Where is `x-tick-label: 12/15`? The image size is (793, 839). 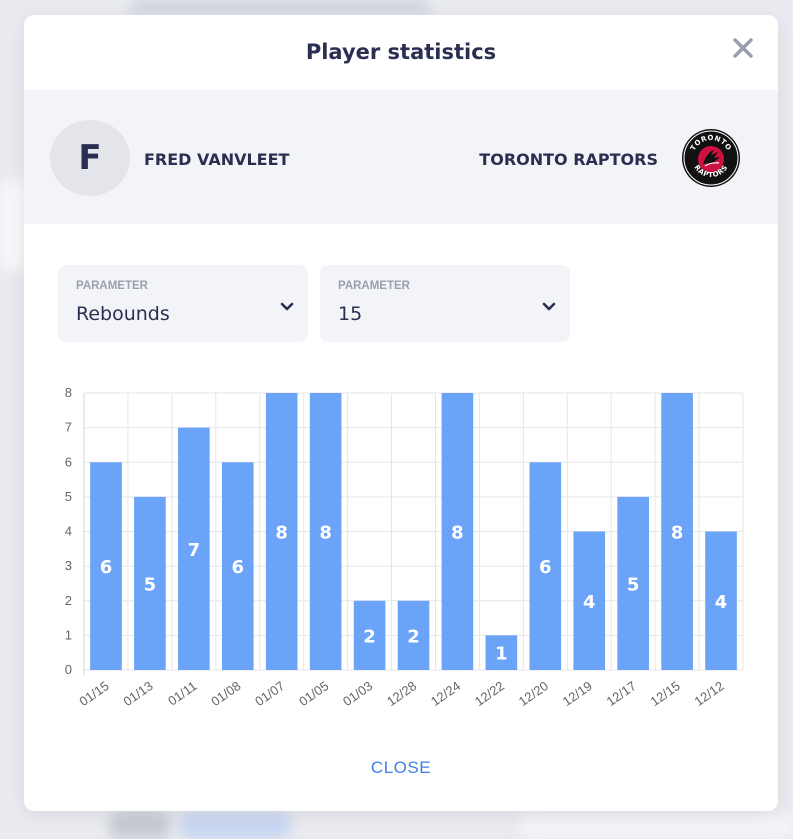
x-tick-label: 12/15 is located at coordinates (665, 693).